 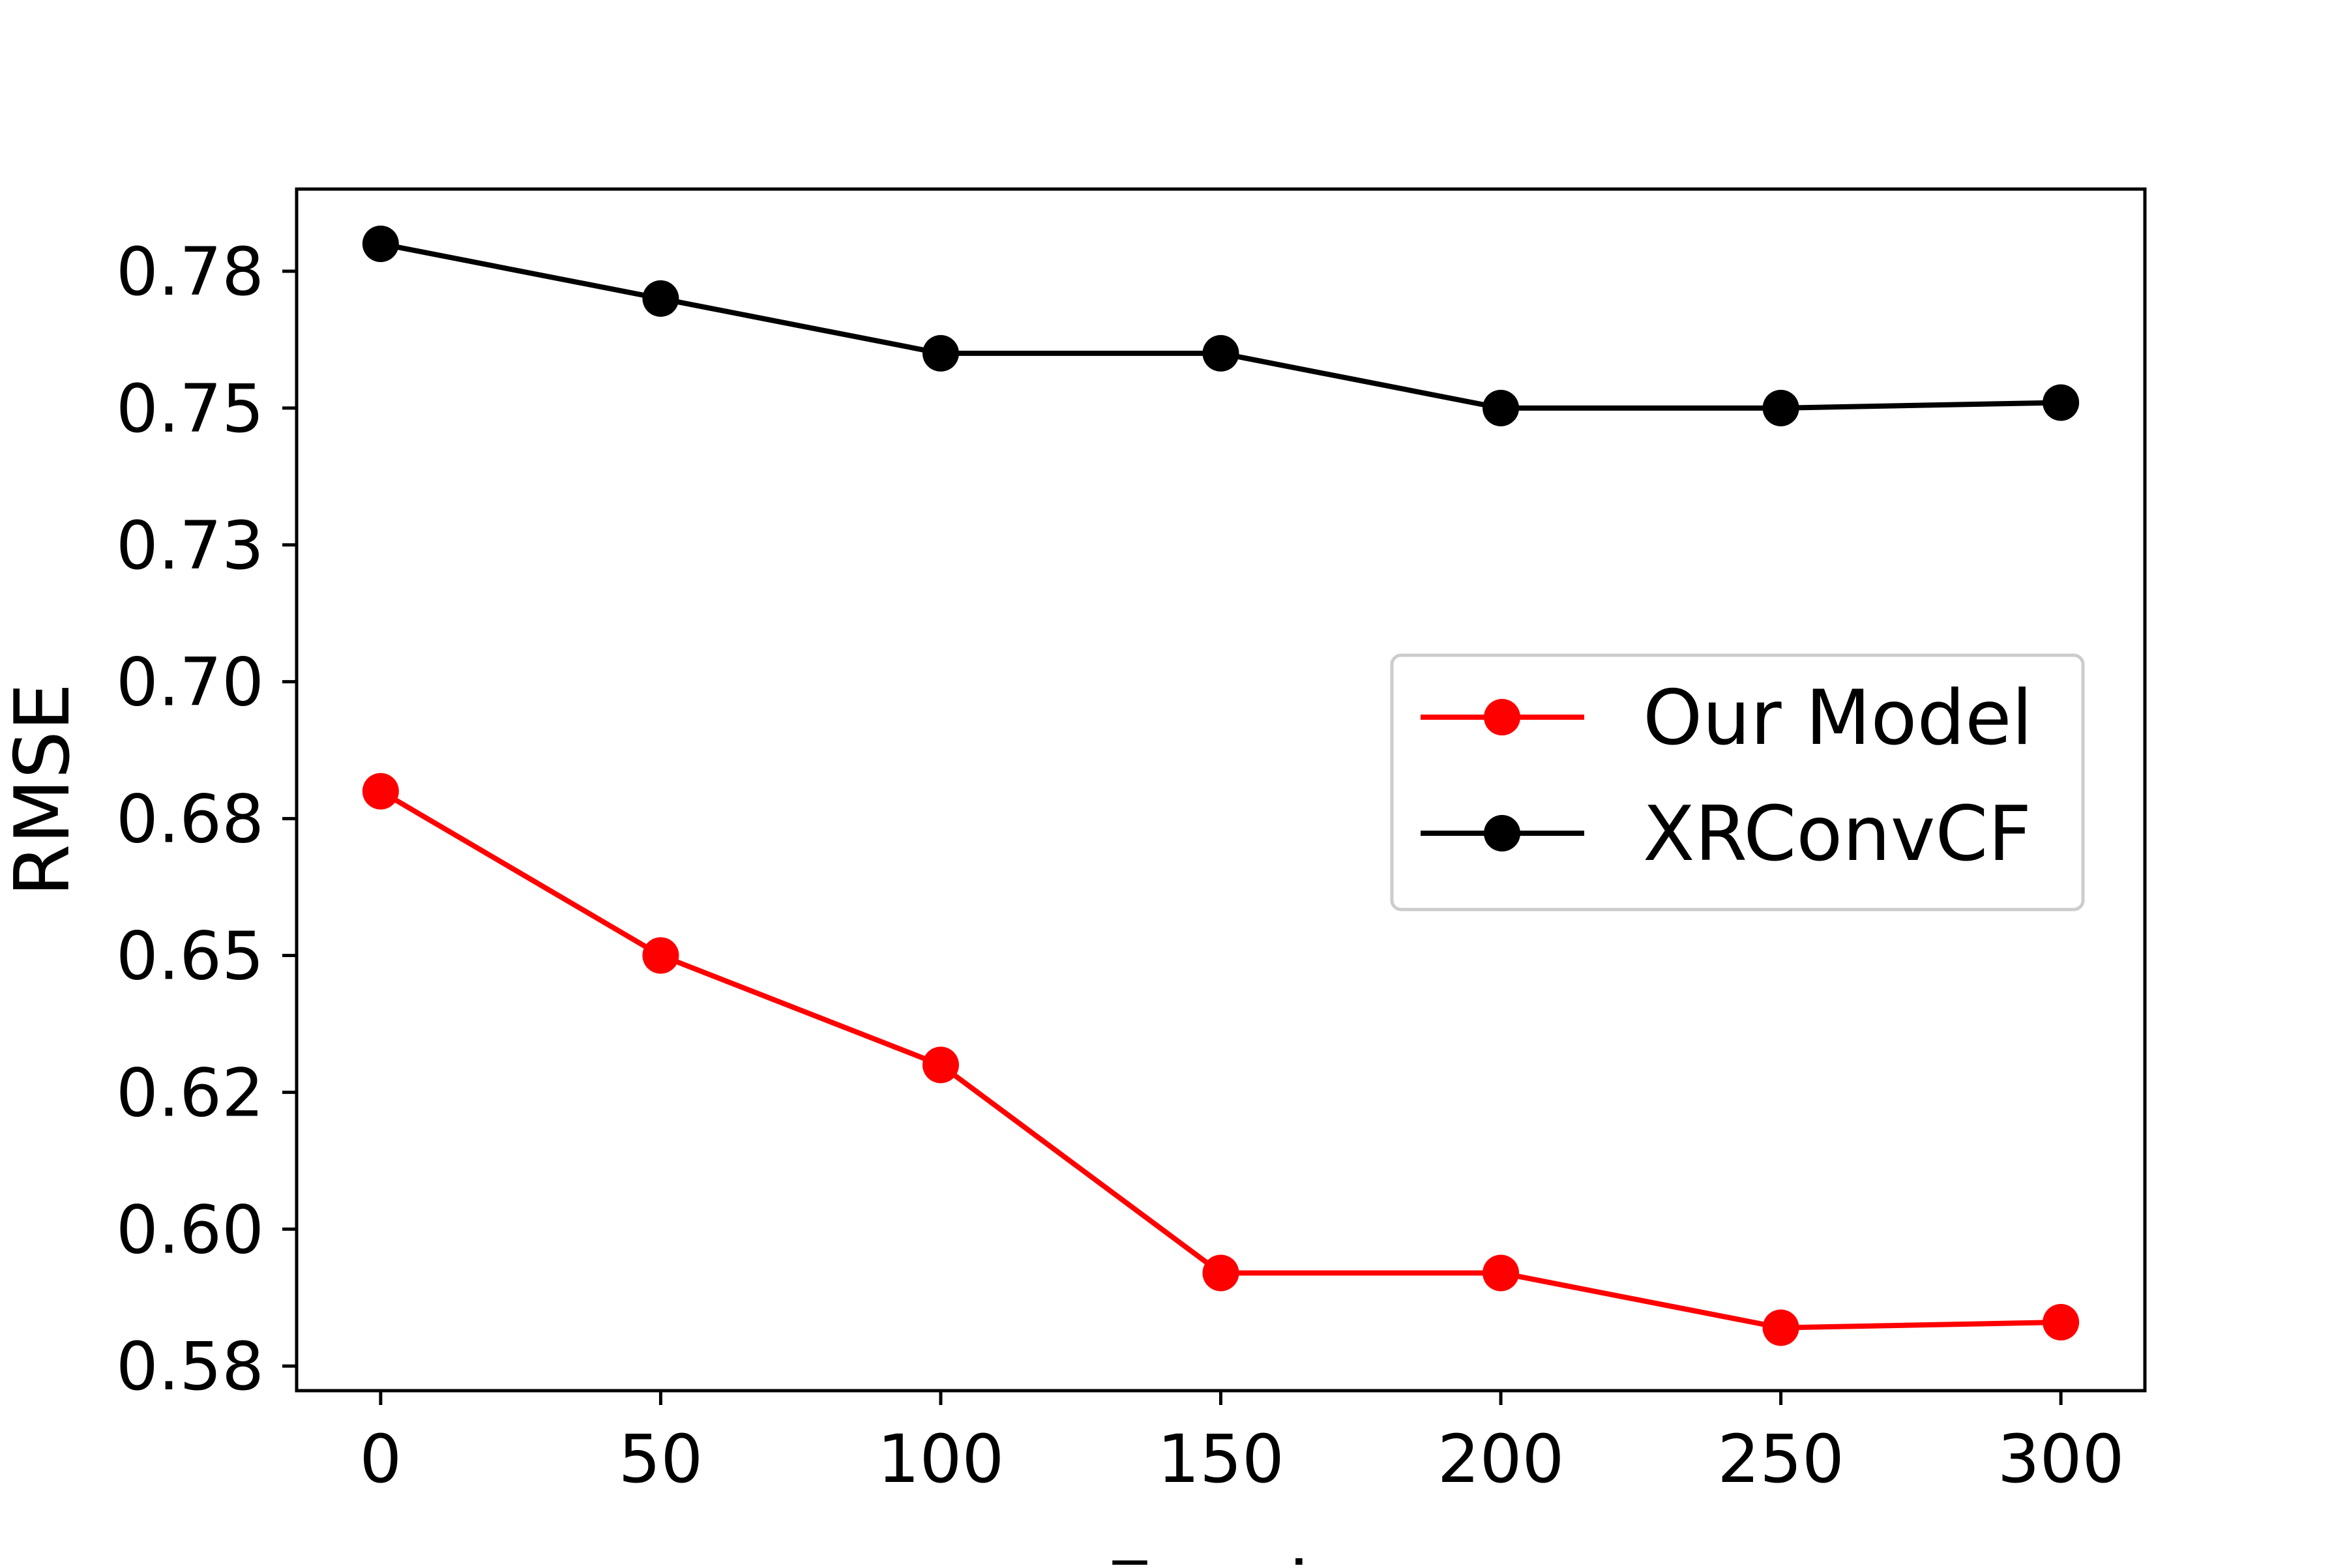 I want to click on x-tick-label: 100, so click(x=941, y=1459).